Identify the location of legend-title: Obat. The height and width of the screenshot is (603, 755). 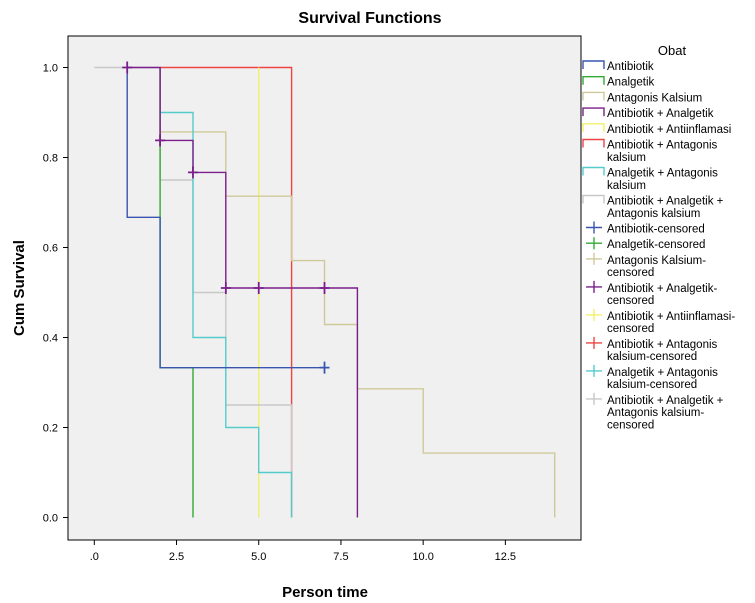
(672, 50).